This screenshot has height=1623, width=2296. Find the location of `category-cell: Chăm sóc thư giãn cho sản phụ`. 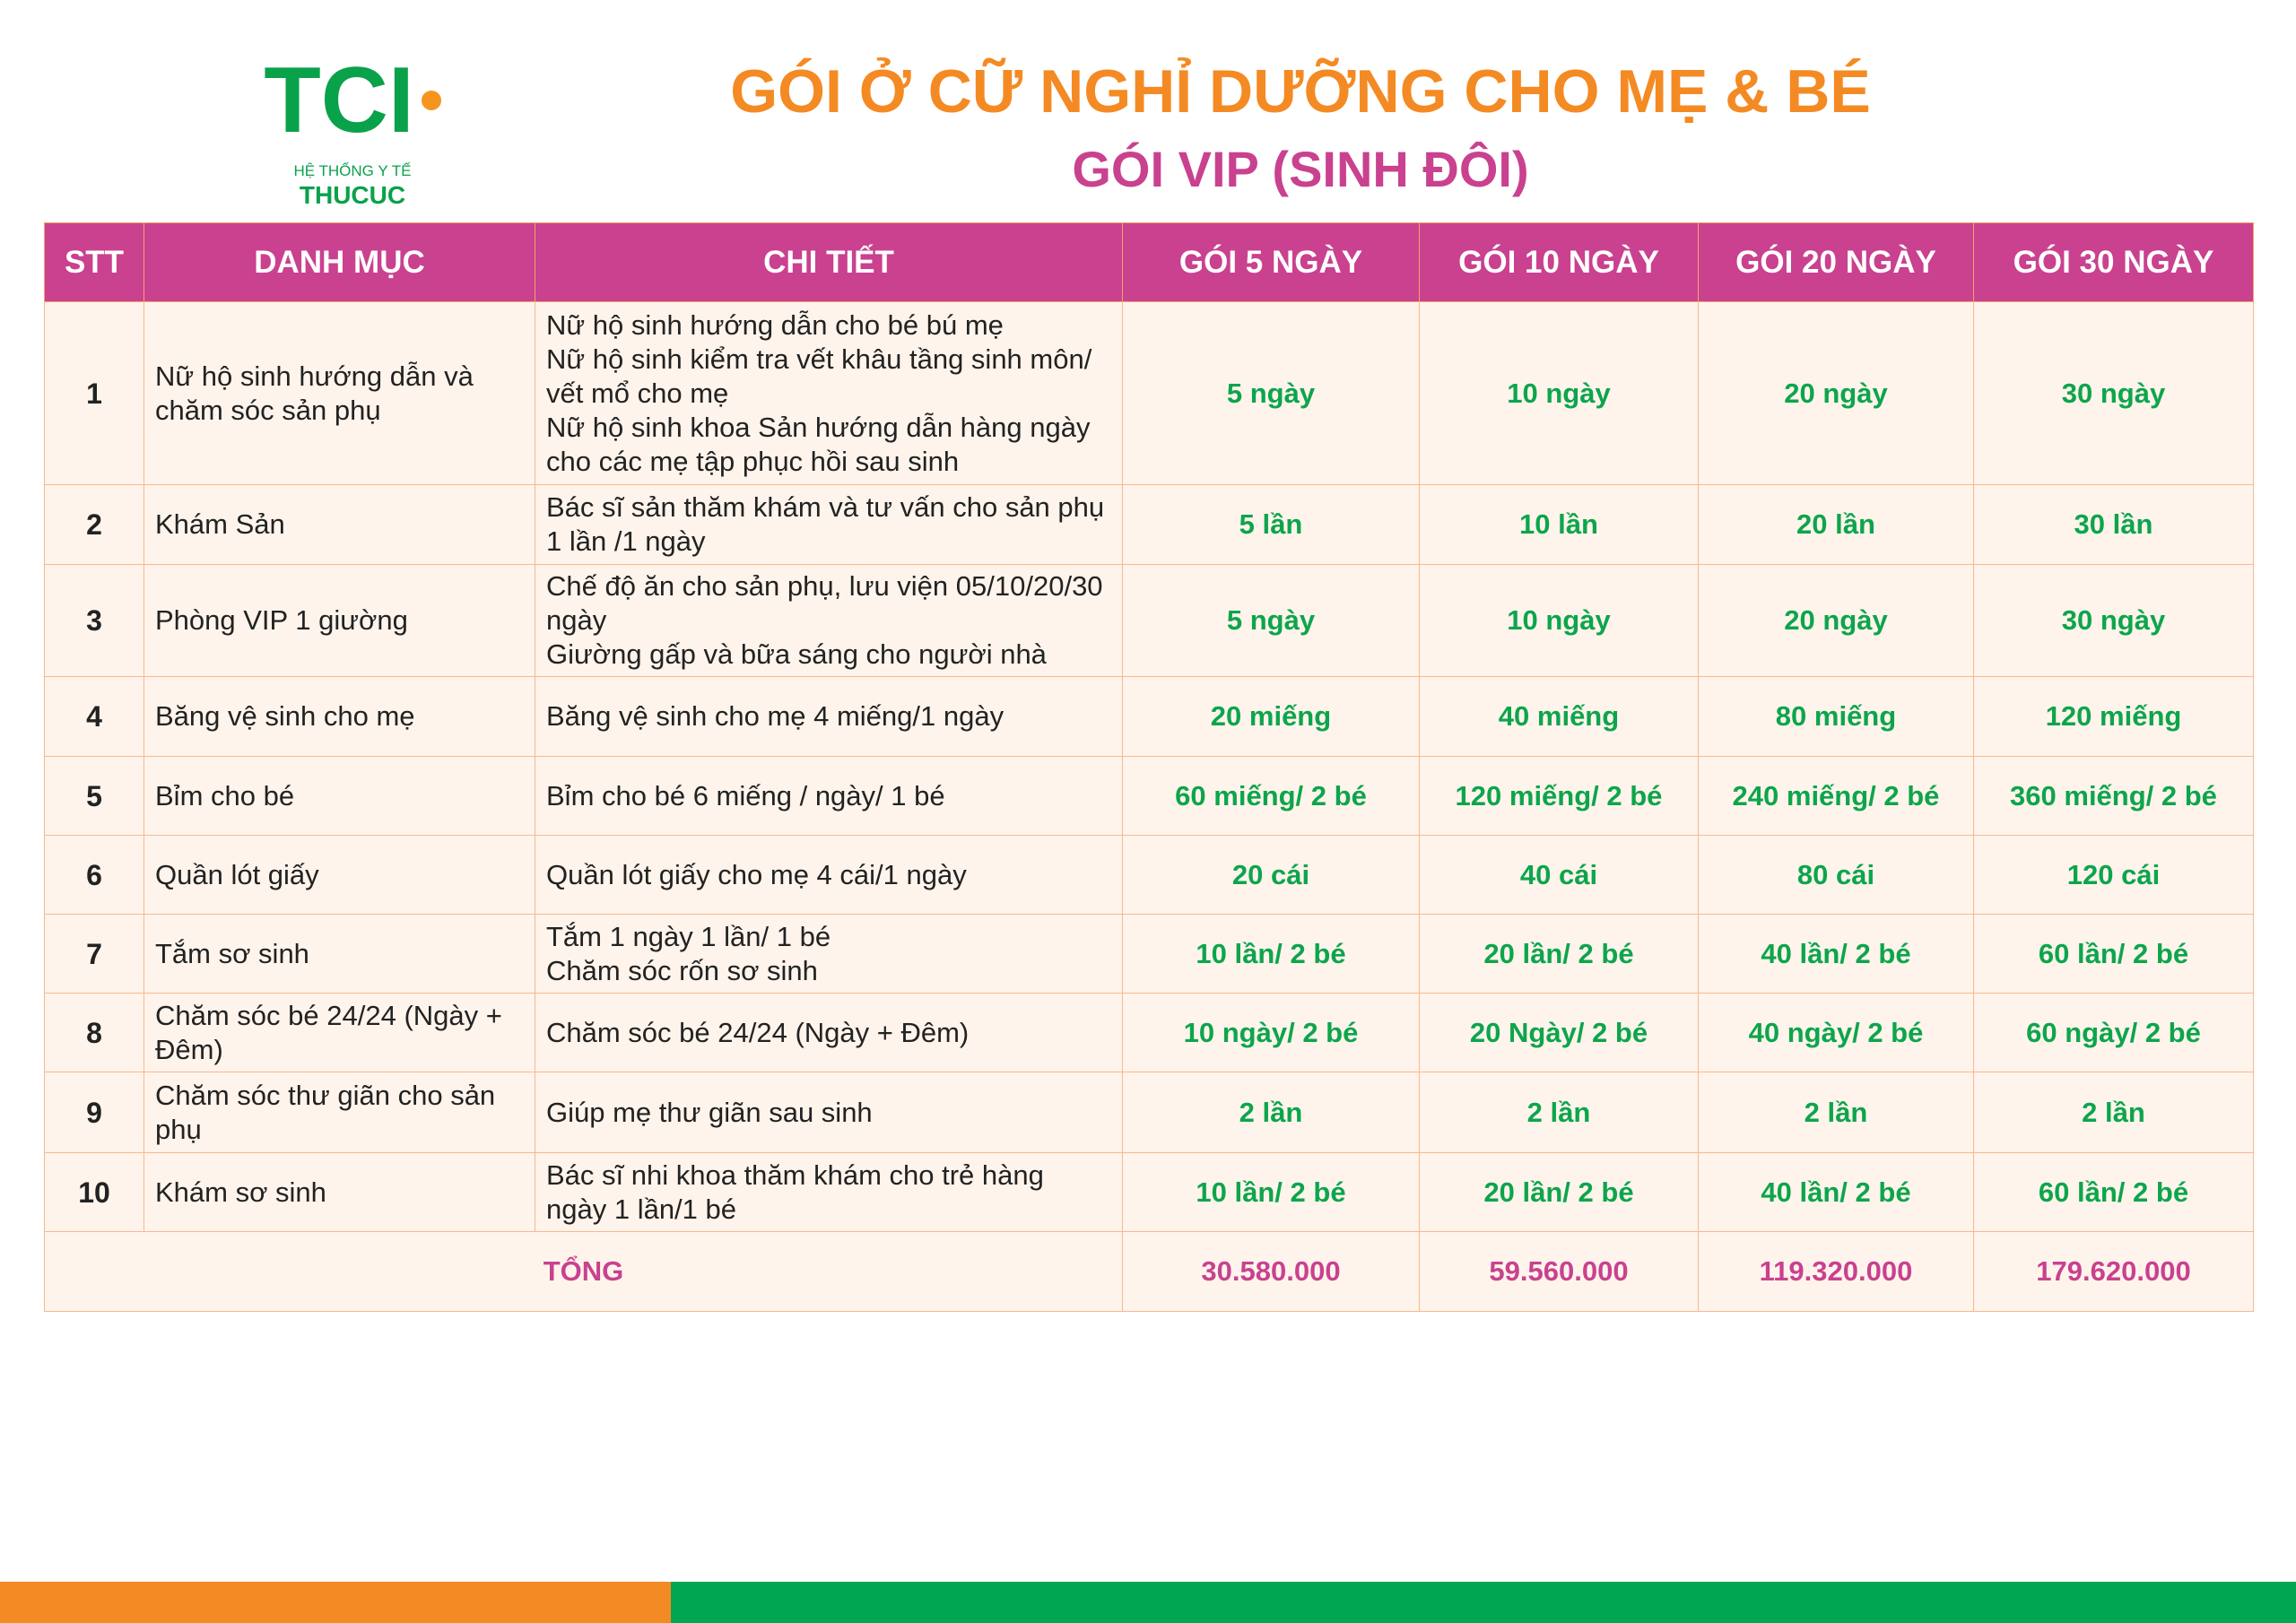

category-cell: Chăm sóc thư giãn cho sản phụ is located at coordinates (339, 1112).